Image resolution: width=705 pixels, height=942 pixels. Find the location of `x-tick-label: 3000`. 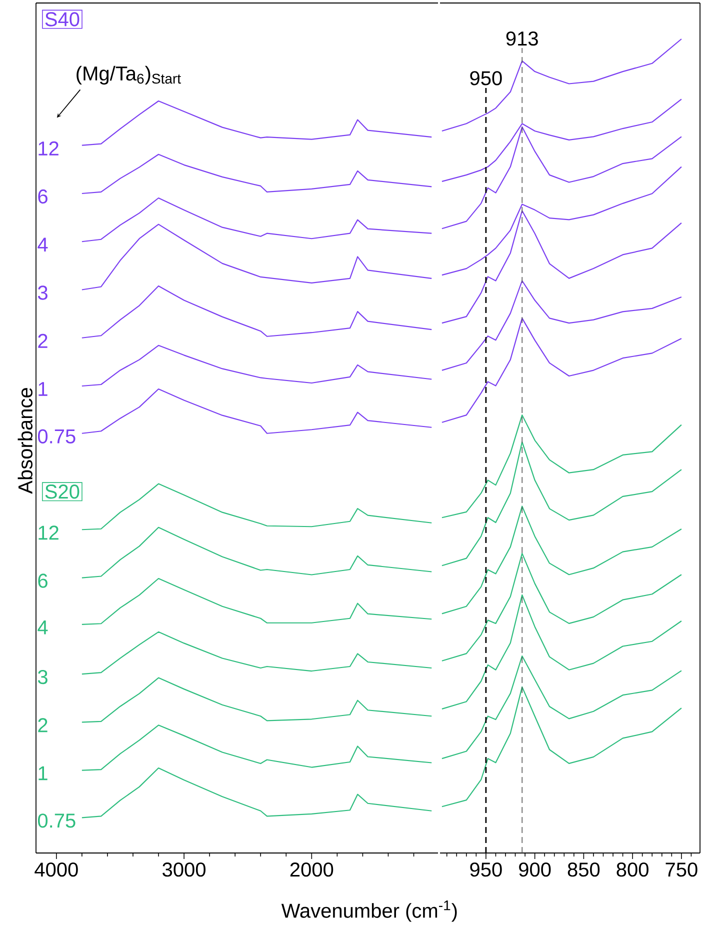

x-tick-label: 3000 is located at coordinates (184, 869).